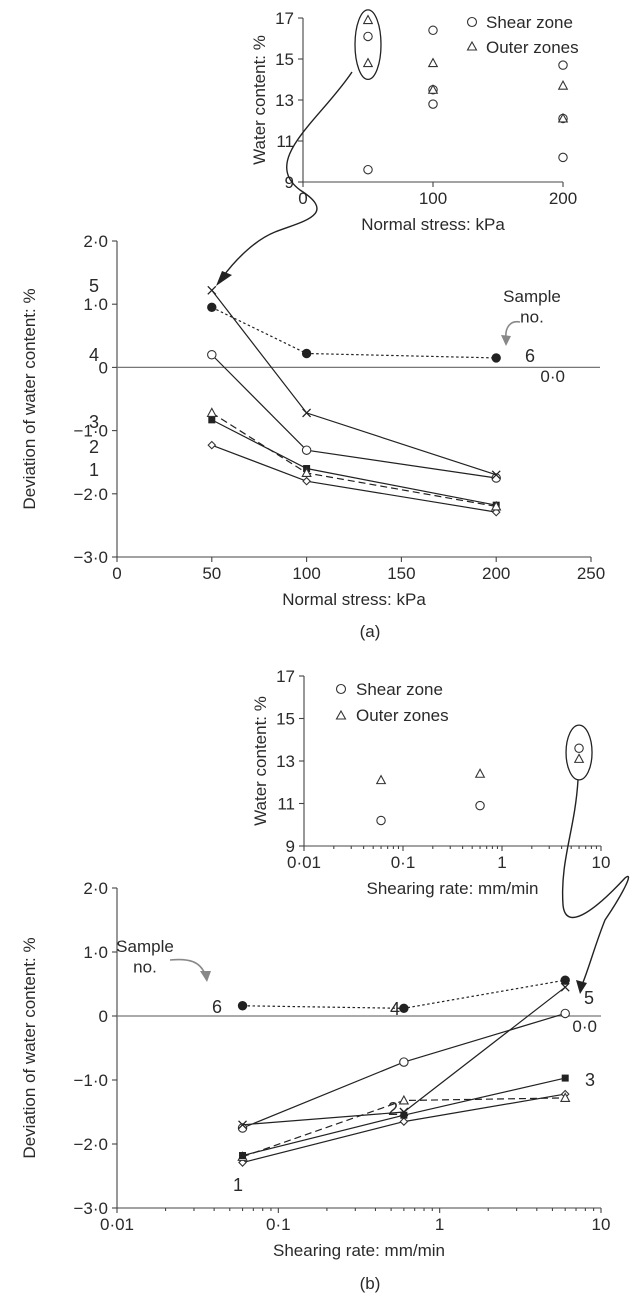 The height and width of the screenshot is (1300, 634). I want to click on x-axis-label: Shearing rate: mm/min, so click(359, 1250).